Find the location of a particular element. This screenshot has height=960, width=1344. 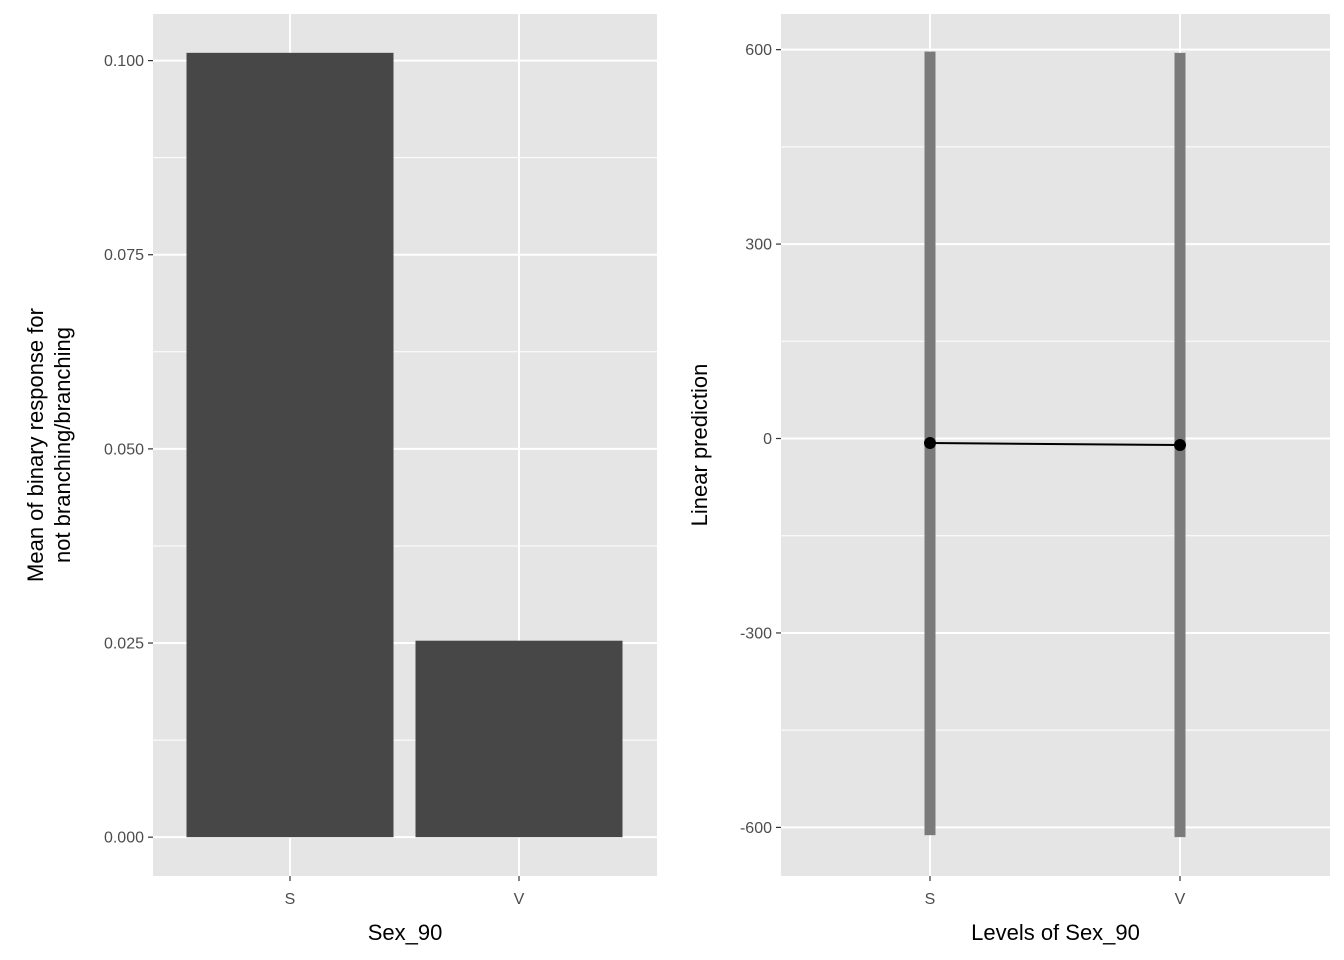

y-tick-label: 0.025 is located at coordinates (124, 644).